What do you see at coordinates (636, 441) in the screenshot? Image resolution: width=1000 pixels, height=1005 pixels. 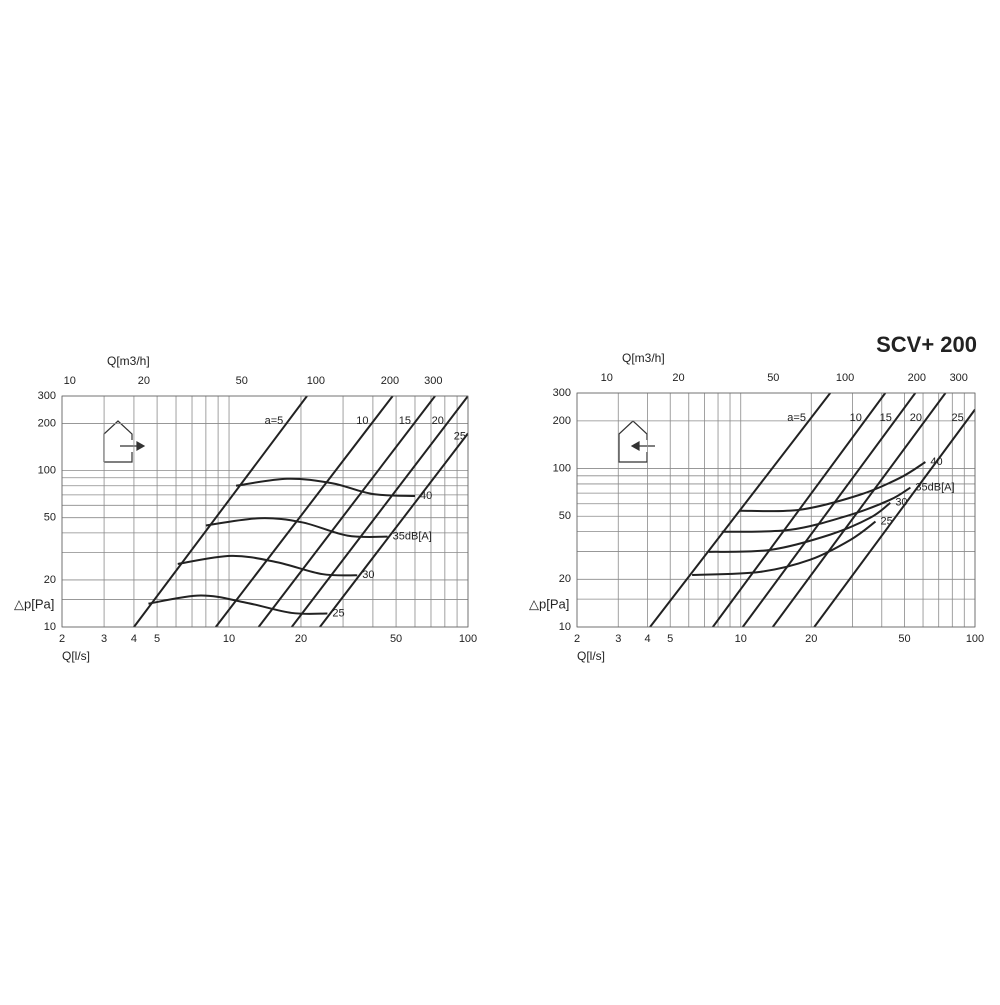 I see `flow-icon-in` at bounding box center [636, 441].